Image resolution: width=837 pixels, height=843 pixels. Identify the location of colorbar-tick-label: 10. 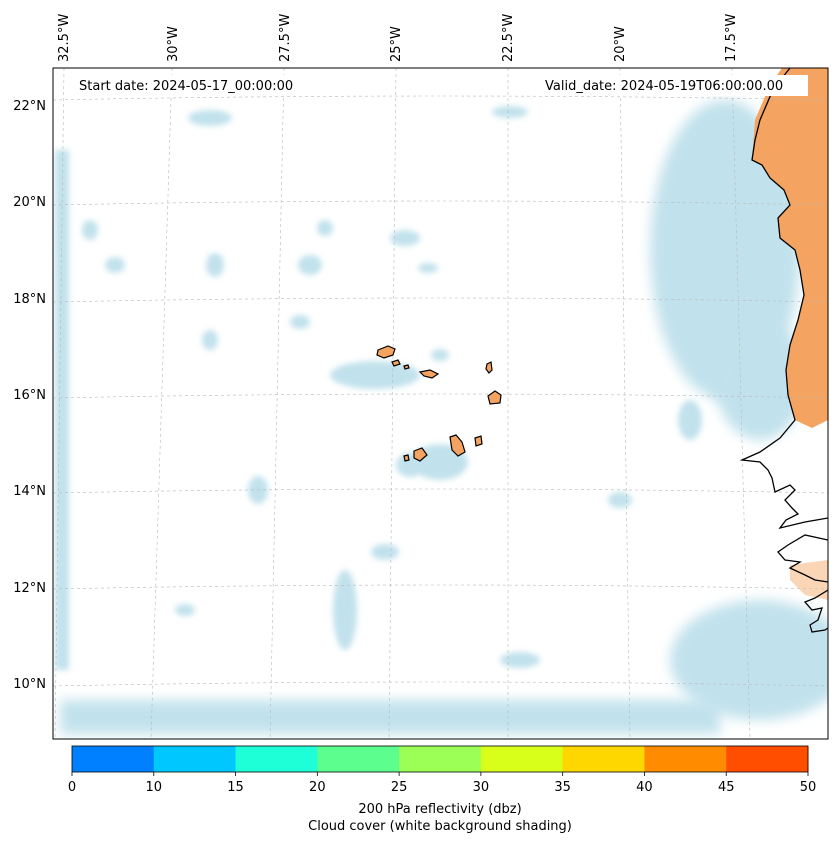
(154, 787).